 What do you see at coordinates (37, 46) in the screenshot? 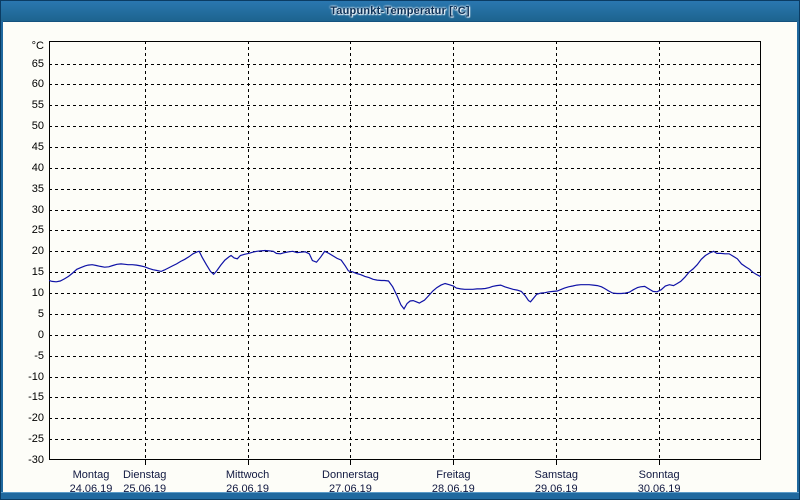
I see `y-axis-unit-label: °C` at bounding box center [37, 46].